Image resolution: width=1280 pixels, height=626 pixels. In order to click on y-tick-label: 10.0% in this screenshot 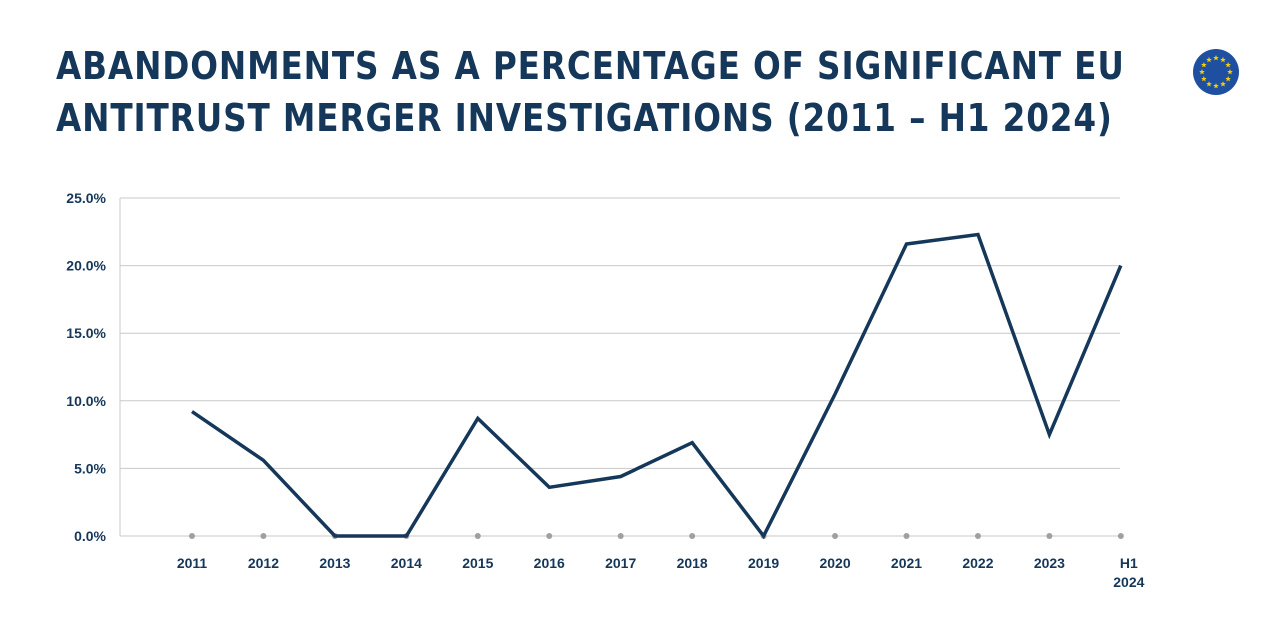, I will do `click(86, 401)`.